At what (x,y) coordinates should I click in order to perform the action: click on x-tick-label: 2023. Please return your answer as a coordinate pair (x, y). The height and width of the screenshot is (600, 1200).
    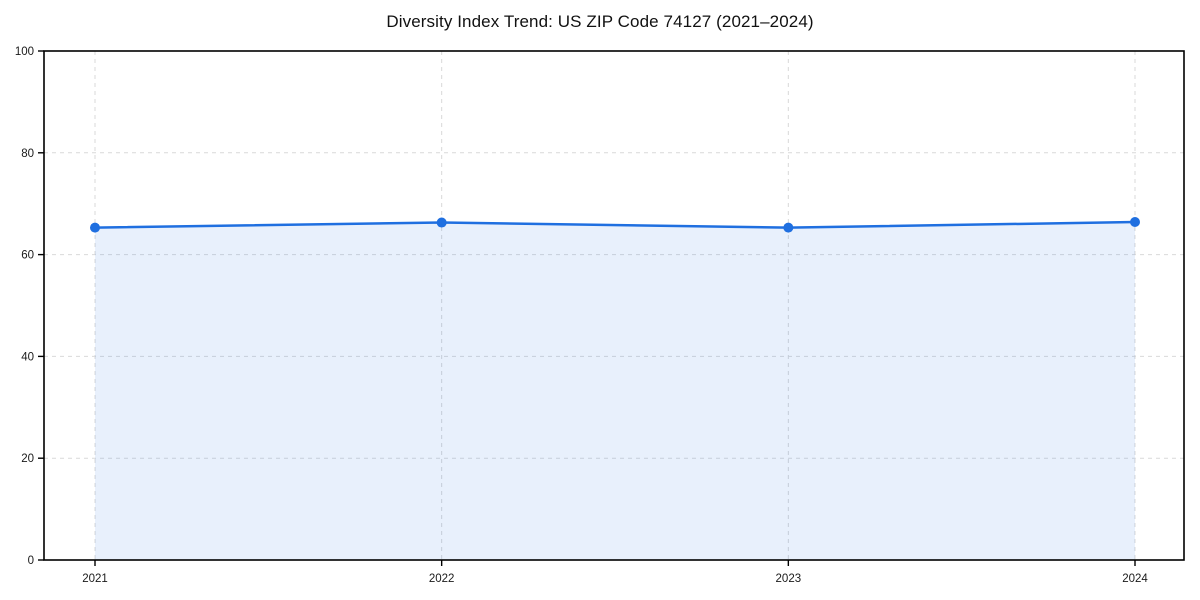
    Looking at the image, I should click on (789, 579).